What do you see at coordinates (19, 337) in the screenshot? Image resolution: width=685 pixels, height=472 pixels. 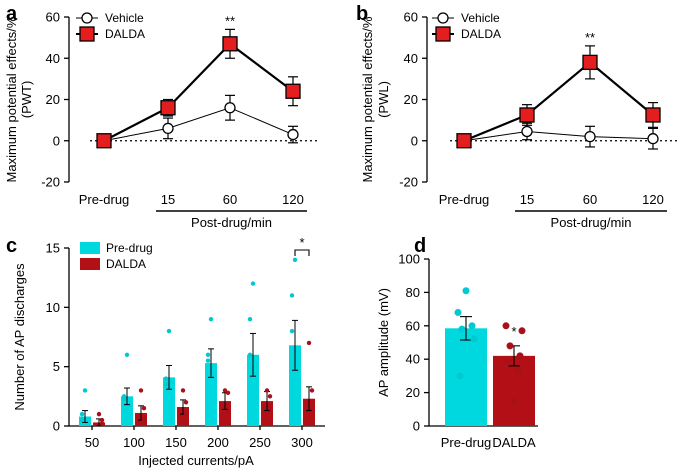 I see `panel-c-y-axis-title: Number of AP discharges` at bounding box center [19, 337].